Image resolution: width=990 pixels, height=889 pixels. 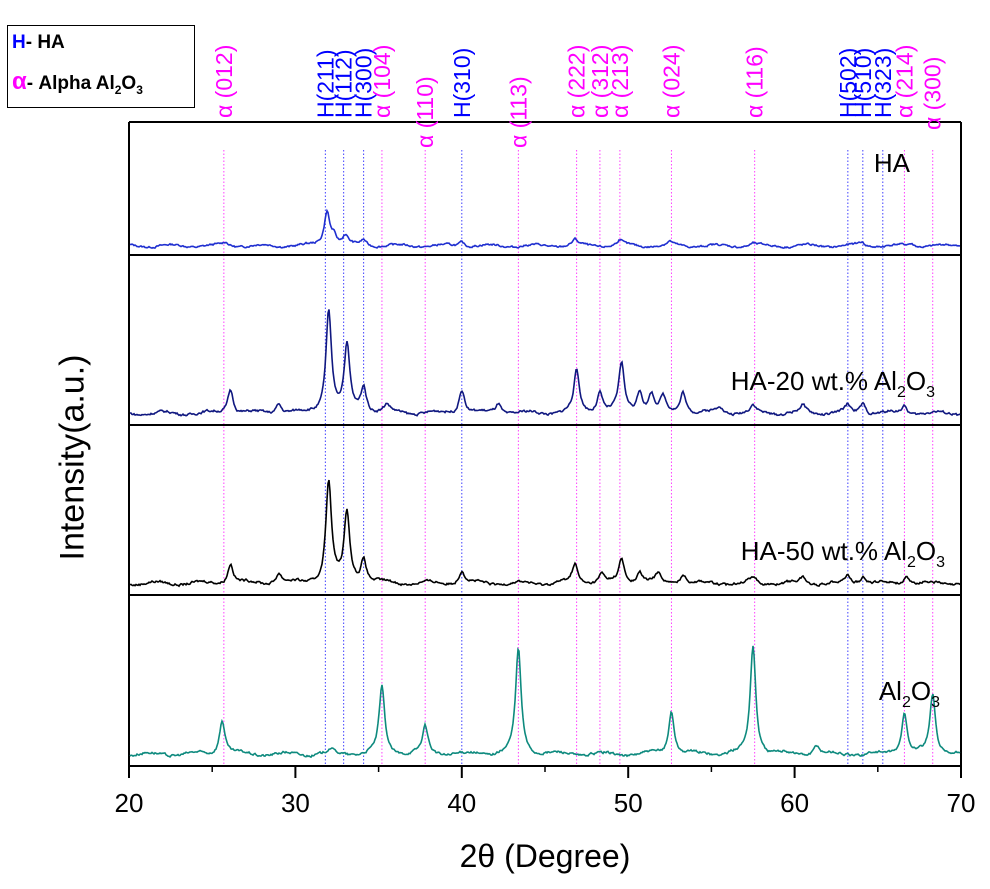 What do you see at coordinates (794, 803) in the screenshot?
I see `x-tick-label-4: 60` at bounding box center [794, 803].